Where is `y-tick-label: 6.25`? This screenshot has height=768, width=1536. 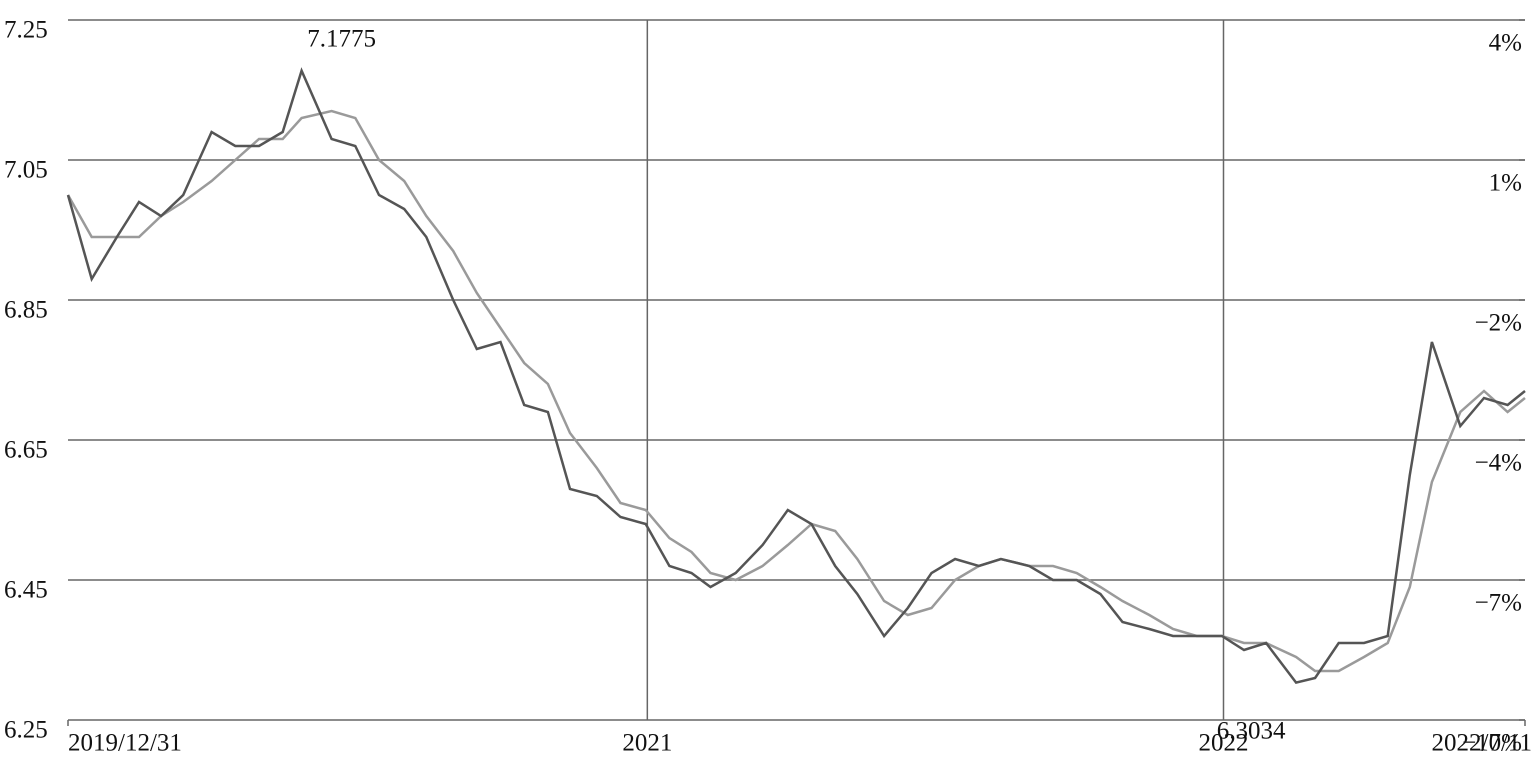
y-tick-label: 6.25 is located at coordinates (26, 730).